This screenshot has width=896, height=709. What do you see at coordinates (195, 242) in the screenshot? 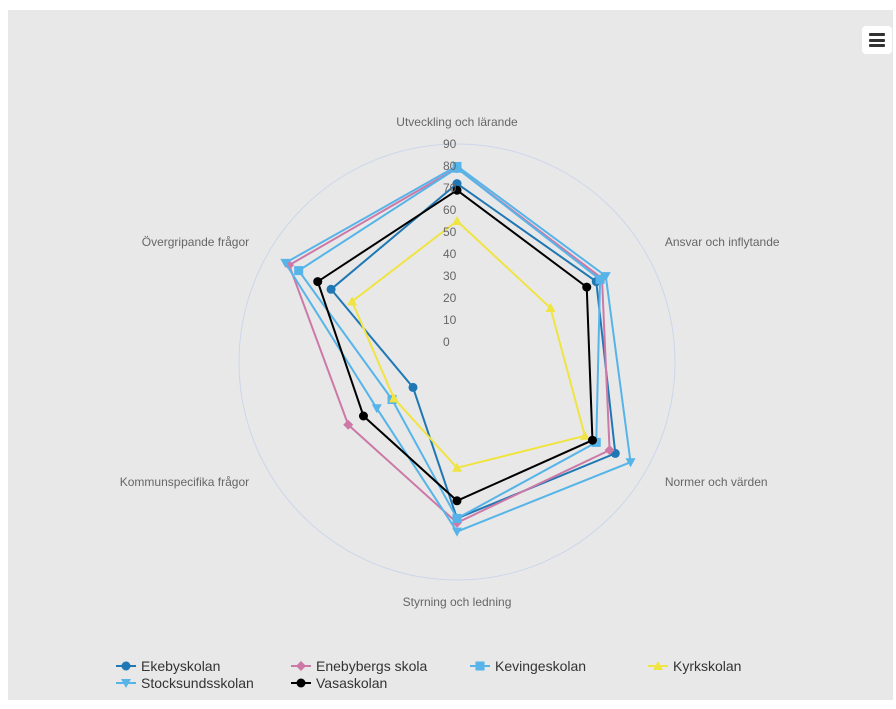
I see `axis-label: Övergripande frågor` at bounding box center [195, 242].